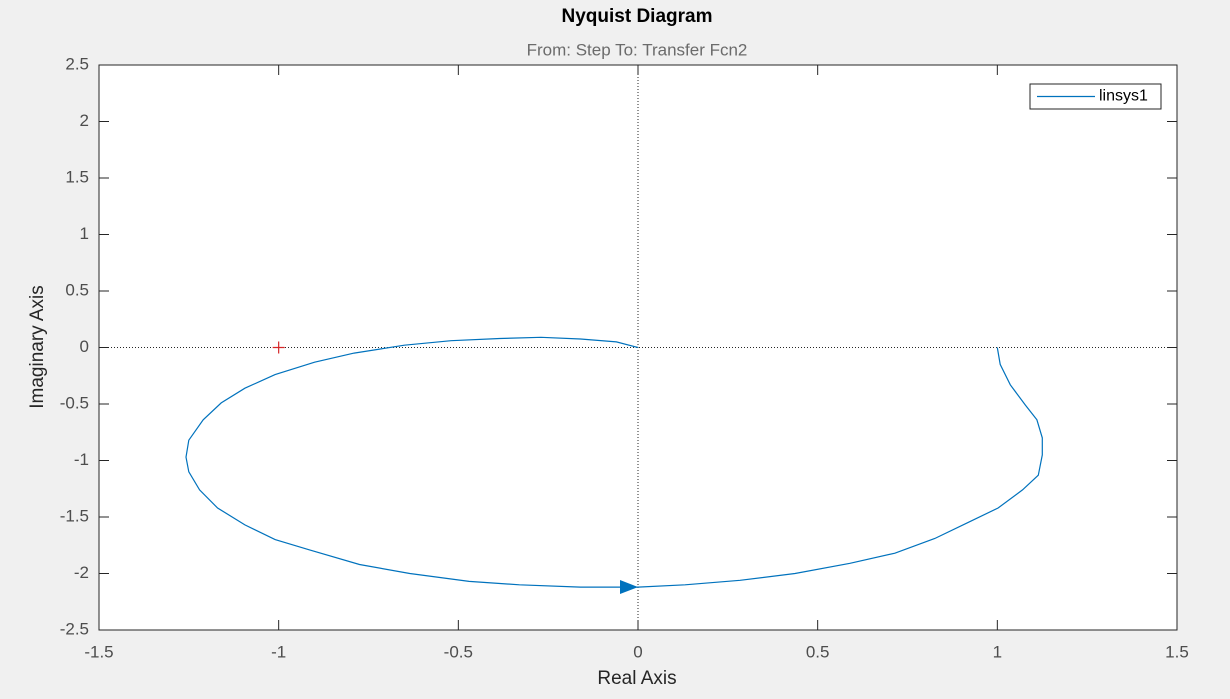  What do you see at coordinates (98, 651) in the screenshot?
I see `x-tick-label: -1.5` at bounding box center [98, 651].